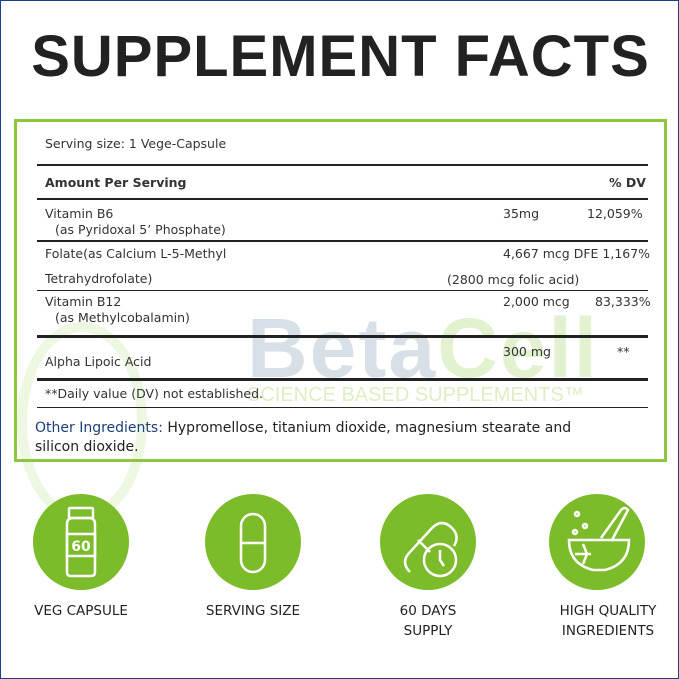 The width and height of the screenshot is (679, 679). I want to click on feature-label: SERVING SIZE, so click(253, 611).